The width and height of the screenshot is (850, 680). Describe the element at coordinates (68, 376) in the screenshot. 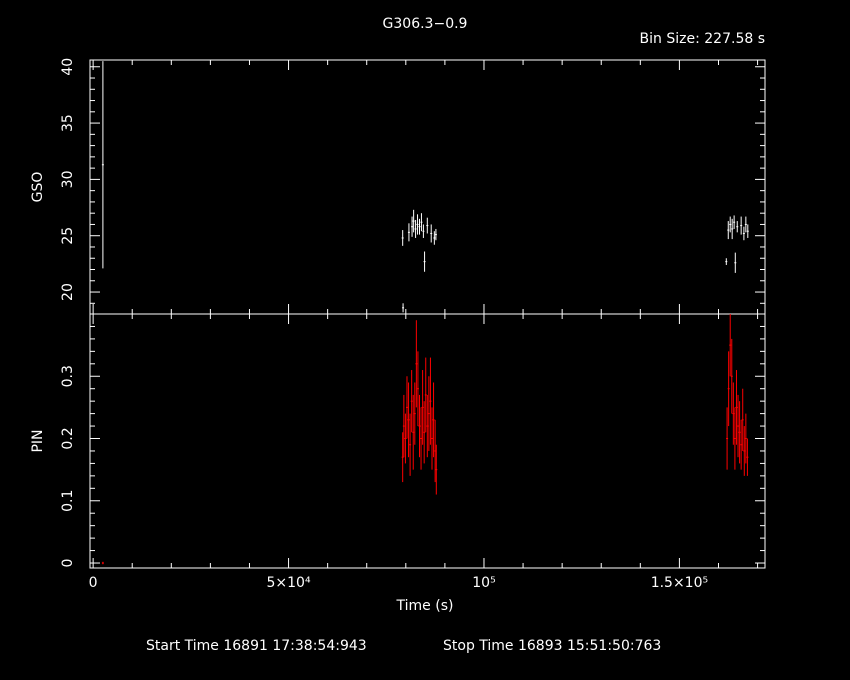

I see `y-tick-label: 0.3` at that location.